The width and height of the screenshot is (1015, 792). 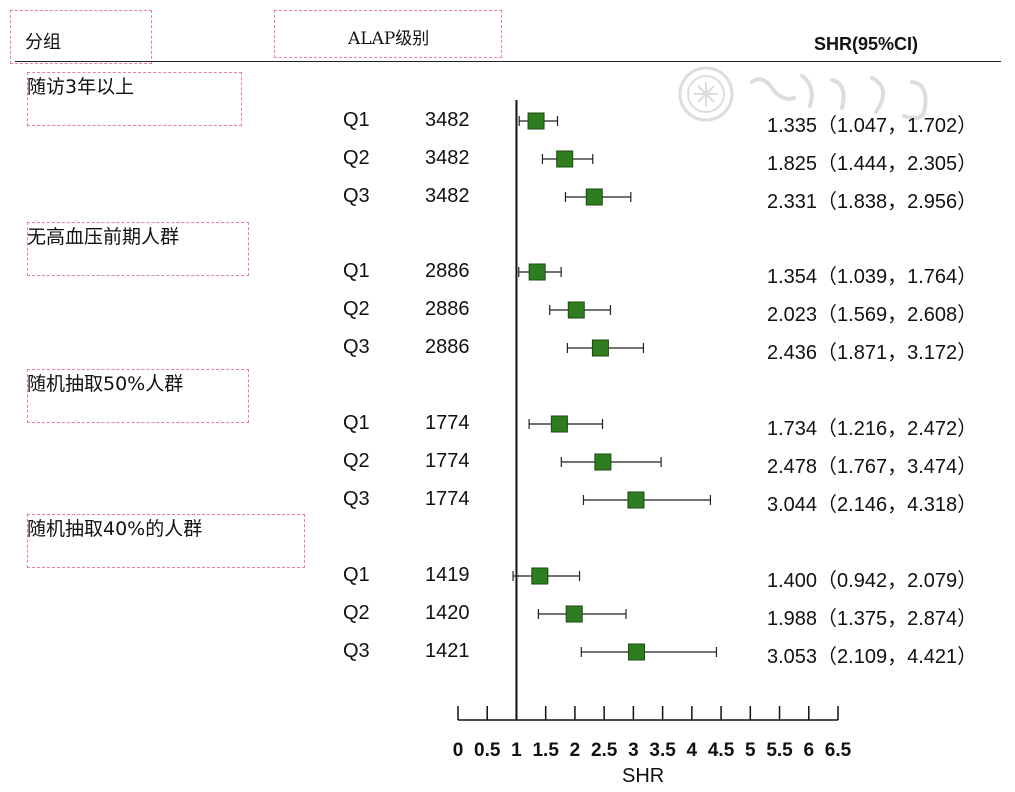 I want to click on shr-ci-label: 2.331（1.838，2.956）, so click(x=872, y=202).